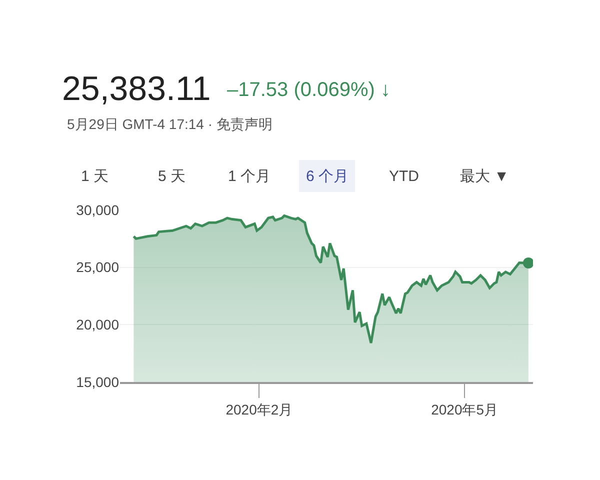 This screenshot has height=480, width=600. Describe the element at coordinates (172, 176) in the screenshot. I see `text: 5 天` at that location.